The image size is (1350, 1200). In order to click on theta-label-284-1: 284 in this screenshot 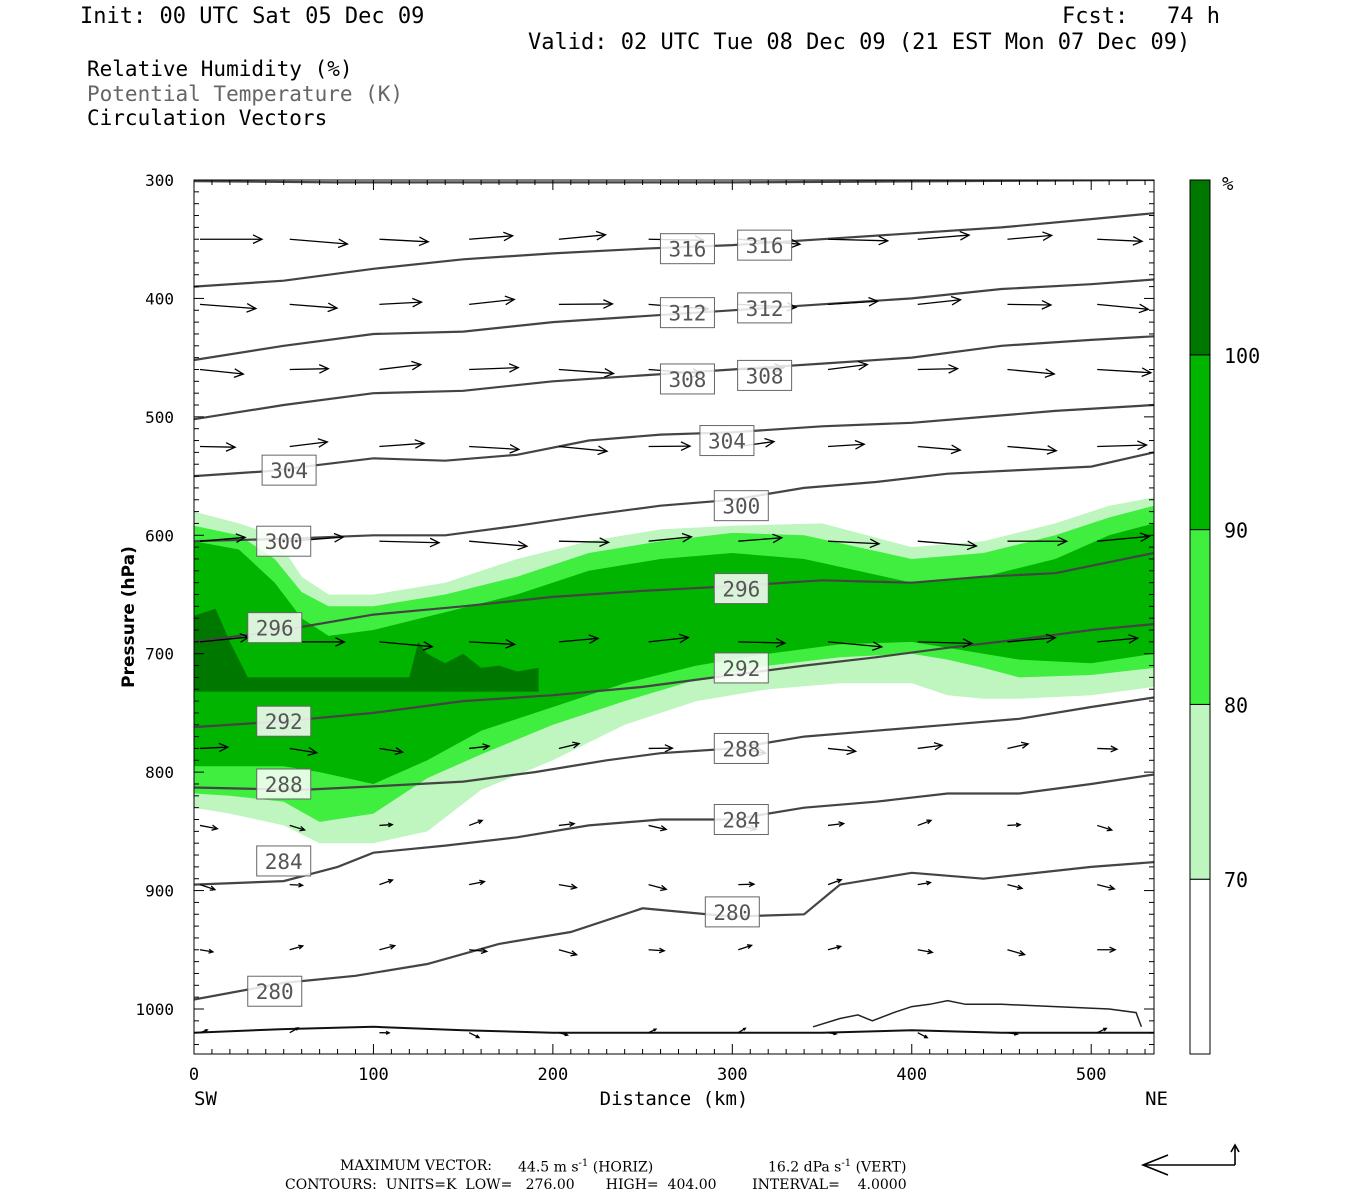, I will do `click(741, 821)`.